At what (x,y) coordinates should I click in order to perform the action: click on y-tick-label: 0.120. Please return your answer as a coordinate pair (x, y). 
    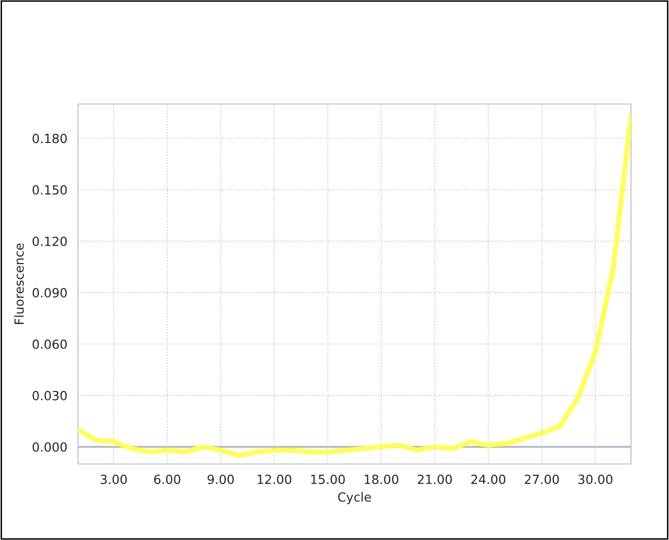
    Looking at the image, I should click on (49, 241).